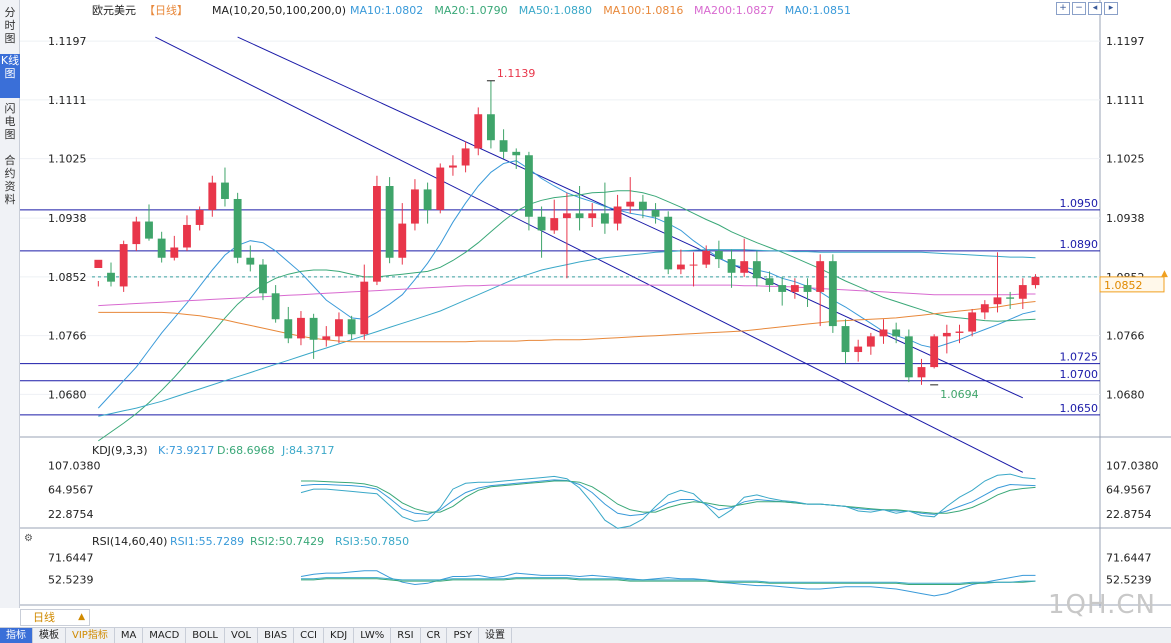  What do you see at coordinates (90, 635) in the screenshot?
I see `indicator-tab: VIP指标` at bounding box center [90, 635].